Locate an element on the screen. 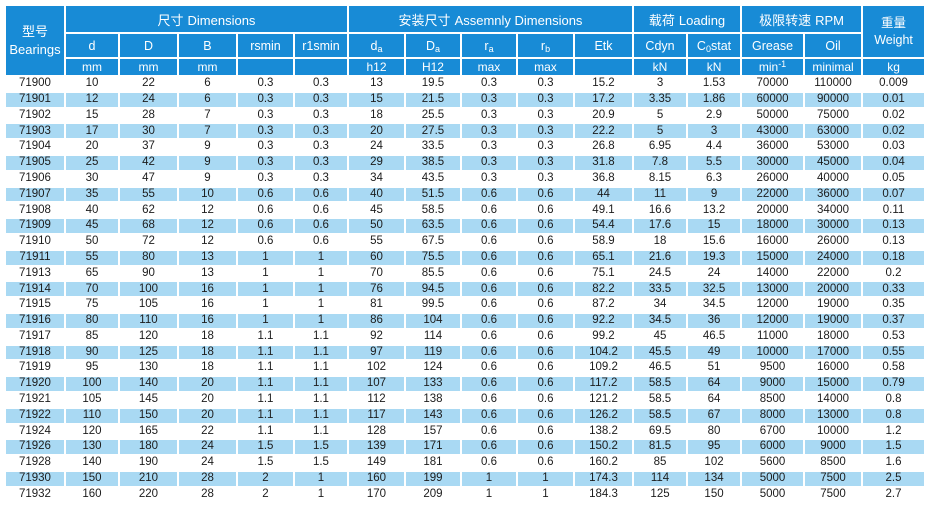  value-cell: 3.35 is located at coordinates (660, 99).